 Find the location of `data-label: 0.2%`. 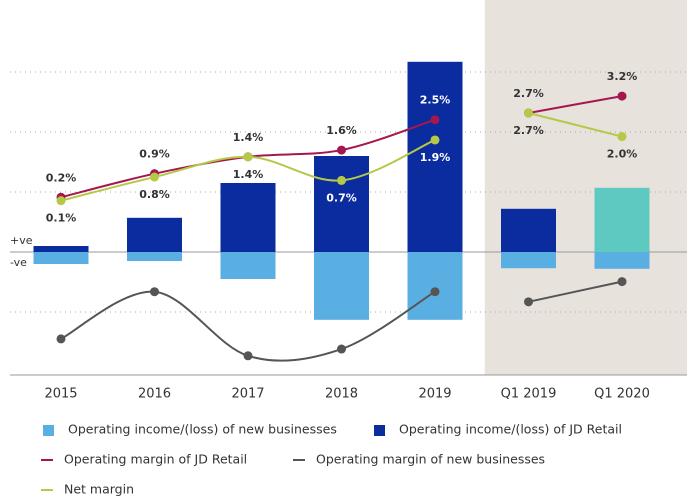

data-label: 0.2% is located at coordinates (61, 177).